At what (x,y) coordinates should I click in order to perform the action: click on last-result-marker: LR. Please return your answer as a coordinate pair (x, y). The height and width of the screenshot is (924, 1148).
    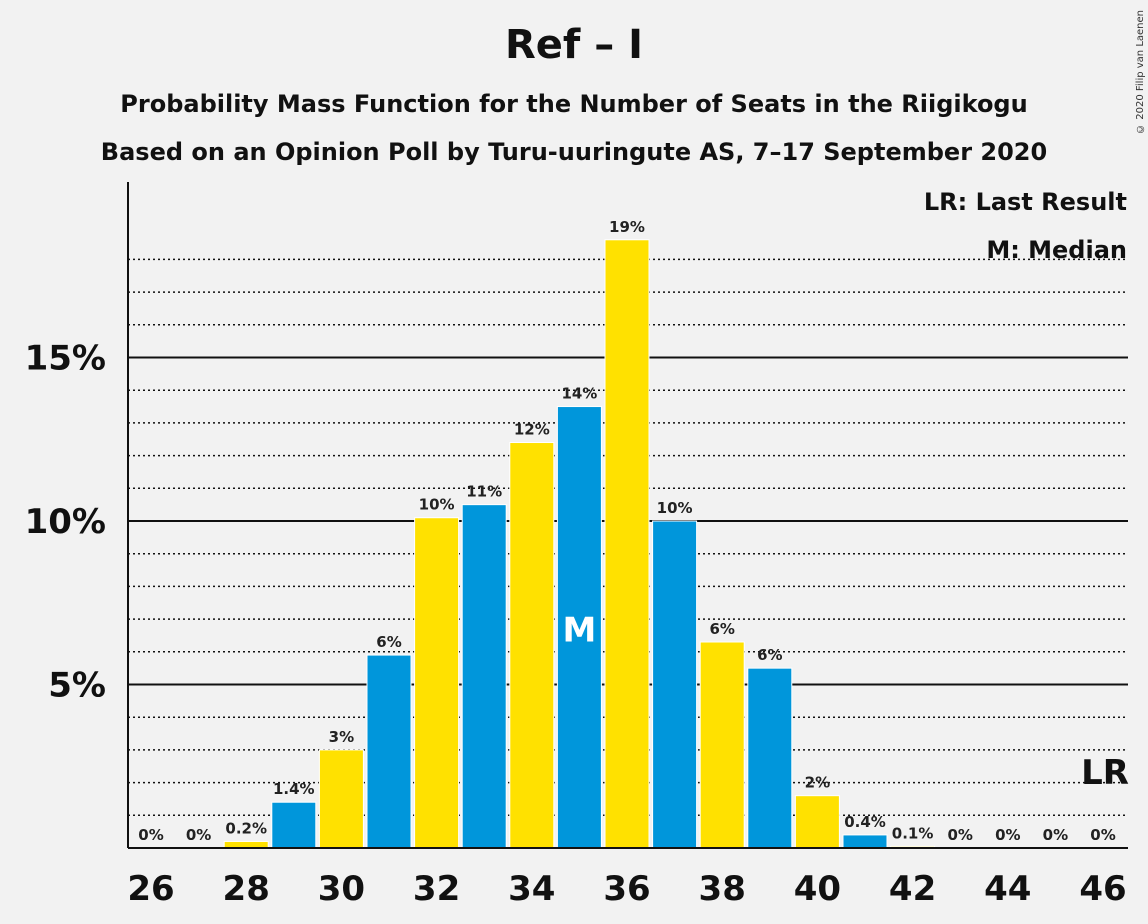
    Looking at the image, I should click on (1105, 773).